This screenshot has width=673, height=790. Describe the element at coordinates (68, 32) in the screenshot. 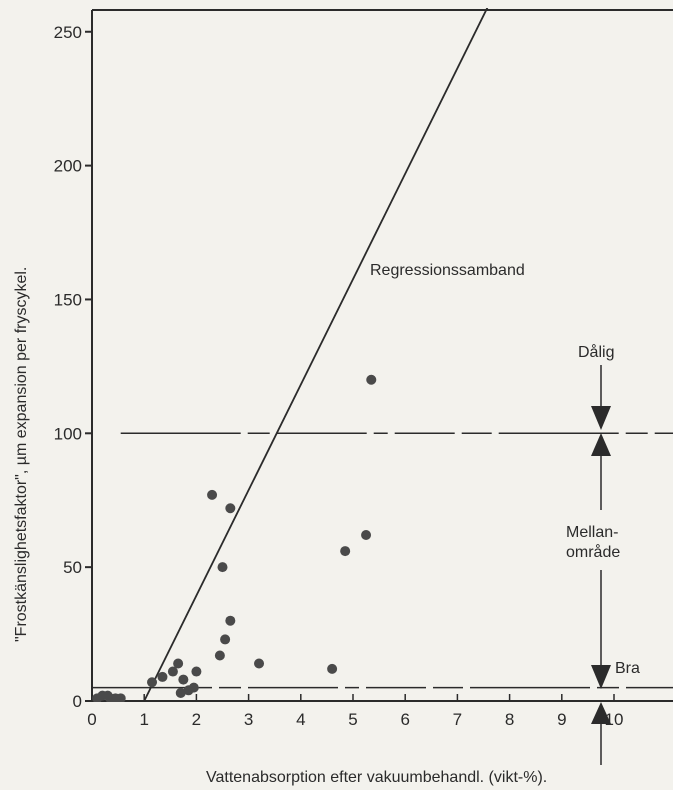

I see `y-tick-label: 250` at that location.